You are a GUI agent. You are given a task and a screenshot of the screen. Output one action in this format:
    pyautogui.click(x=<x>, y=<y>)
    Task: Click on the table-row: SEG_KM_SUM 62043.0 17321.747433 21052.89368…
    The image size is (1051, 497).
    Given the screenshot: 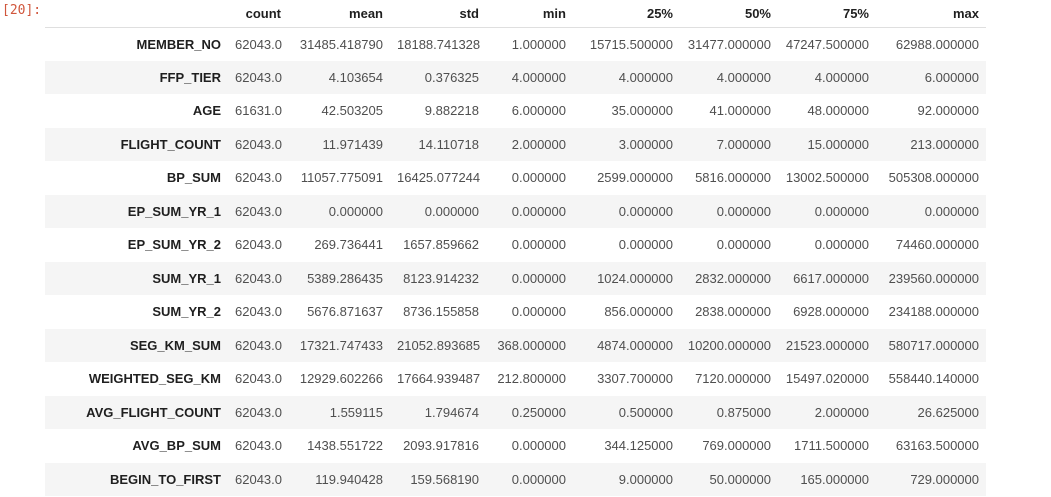 What is the action you would take?
    pyautogui.click(x=515, y=345)
    